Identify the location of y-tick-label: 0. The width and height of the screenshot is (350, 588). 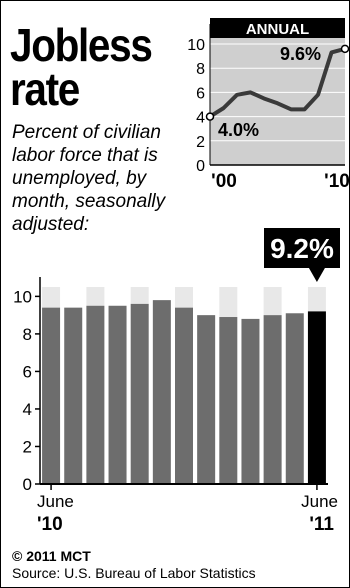
(27, 484).